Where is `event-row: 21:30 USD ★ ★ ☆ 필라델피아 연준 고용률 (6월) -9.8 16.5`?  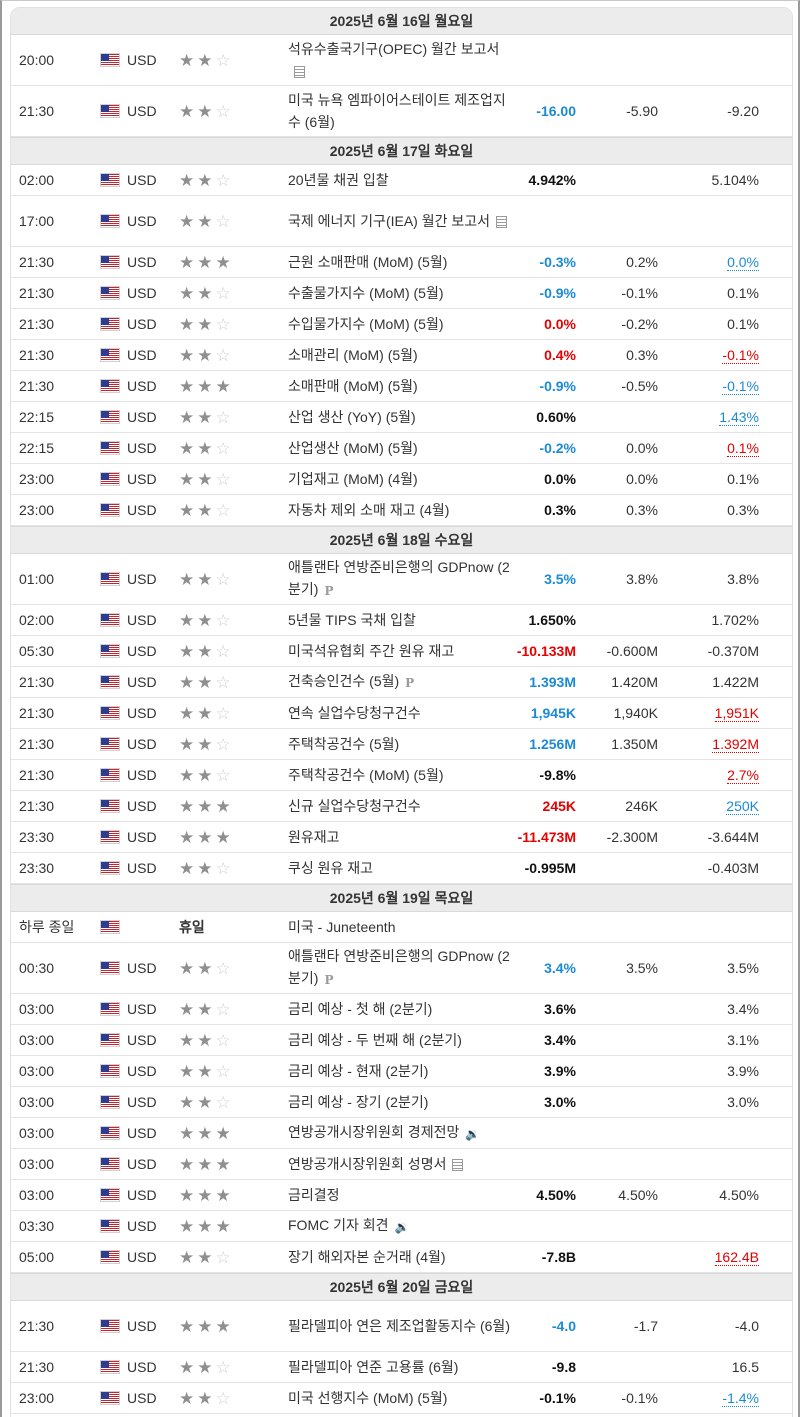
event-row: 21:30 USD ★ ★ ☆ 필라델피아 연준 고용률 (6월) -9.8 16.5 is located at coordinates (401, 1367).